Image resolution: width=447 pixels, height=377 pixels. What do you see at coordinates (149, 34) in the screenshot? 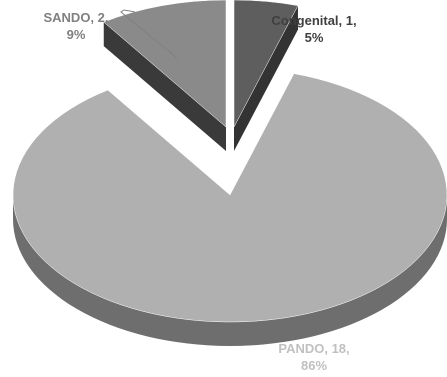
I see `sando-leader-line` at bounding box center [149, 34].